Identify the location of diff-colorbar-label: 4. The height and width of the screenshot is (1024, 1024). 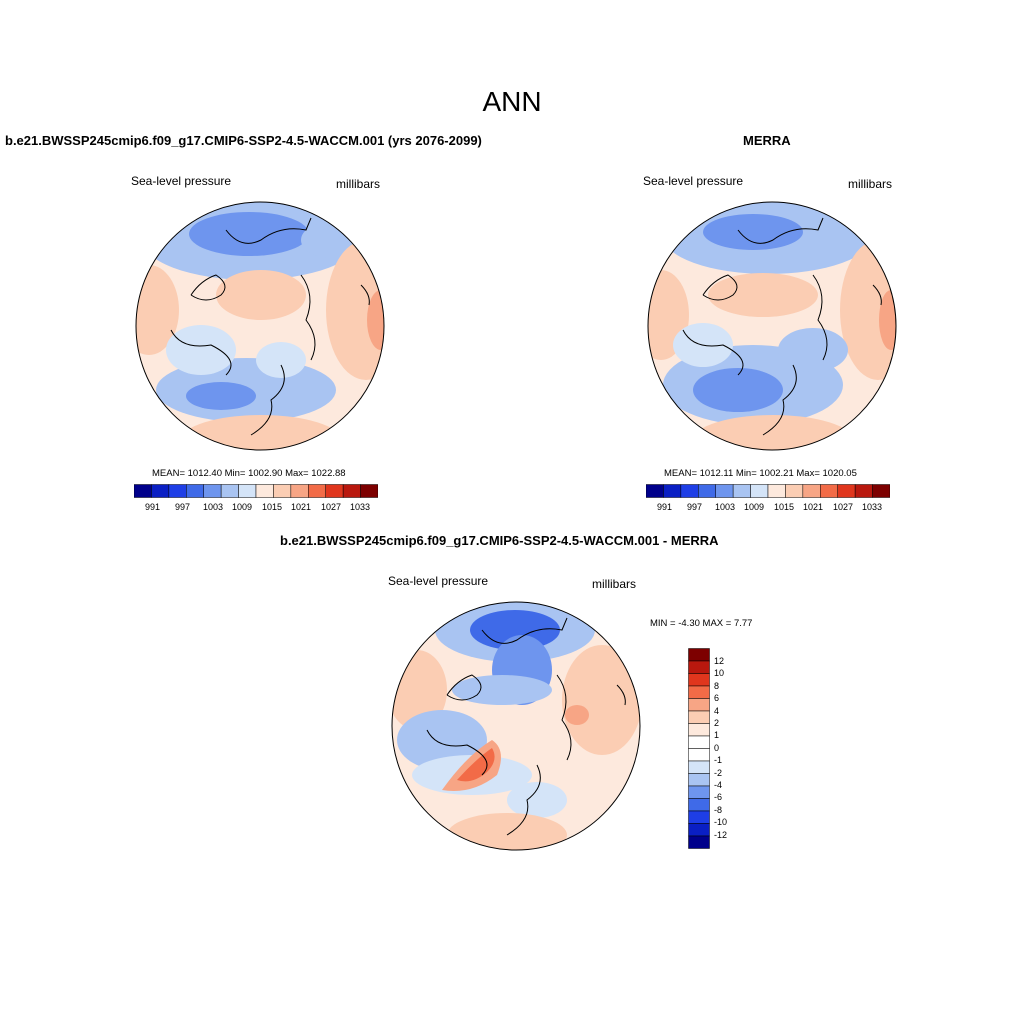
(717, 710).